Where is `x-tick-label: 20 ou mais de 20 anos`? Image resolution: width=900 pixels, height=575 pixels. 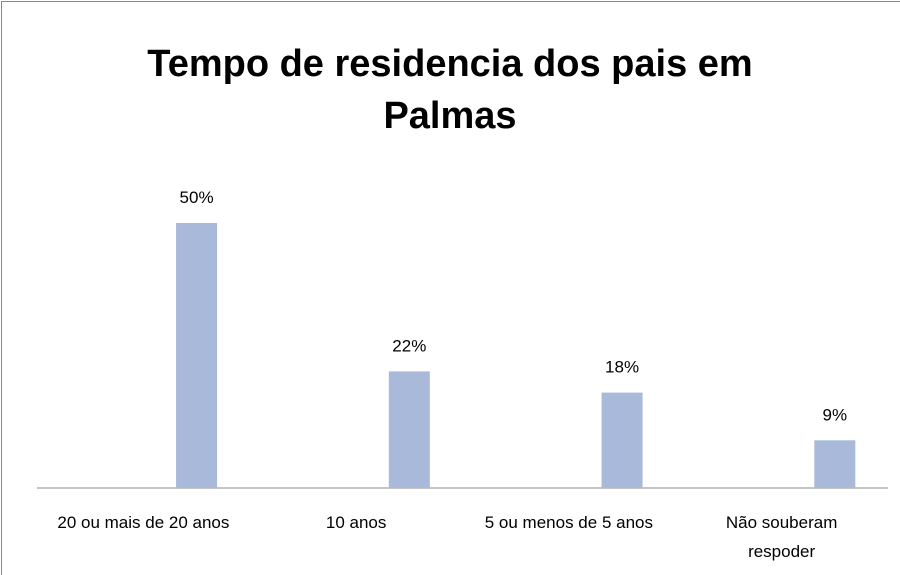
x-tick-label: 20 ou mais de 20 anos is located at coordinates (143, 522).